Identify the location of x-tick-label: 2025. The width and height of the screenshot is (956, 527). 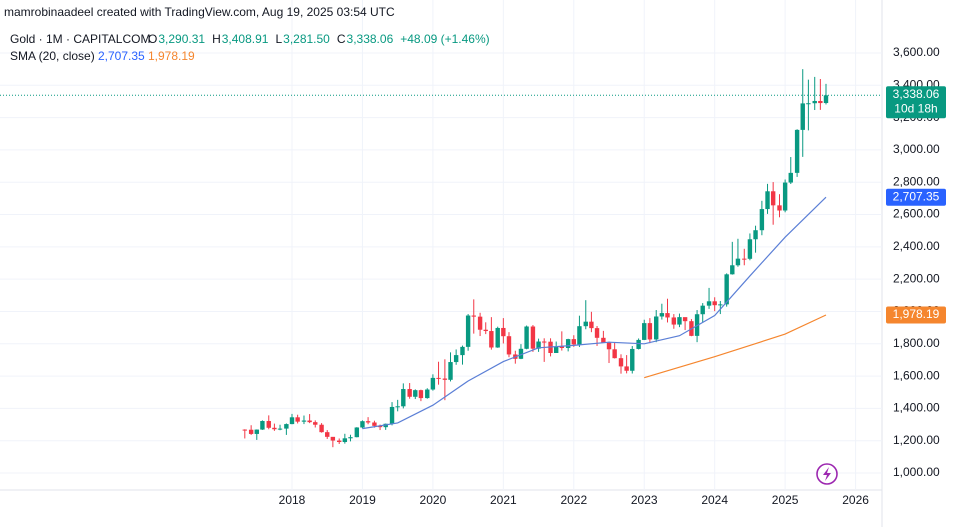
(785, 500).